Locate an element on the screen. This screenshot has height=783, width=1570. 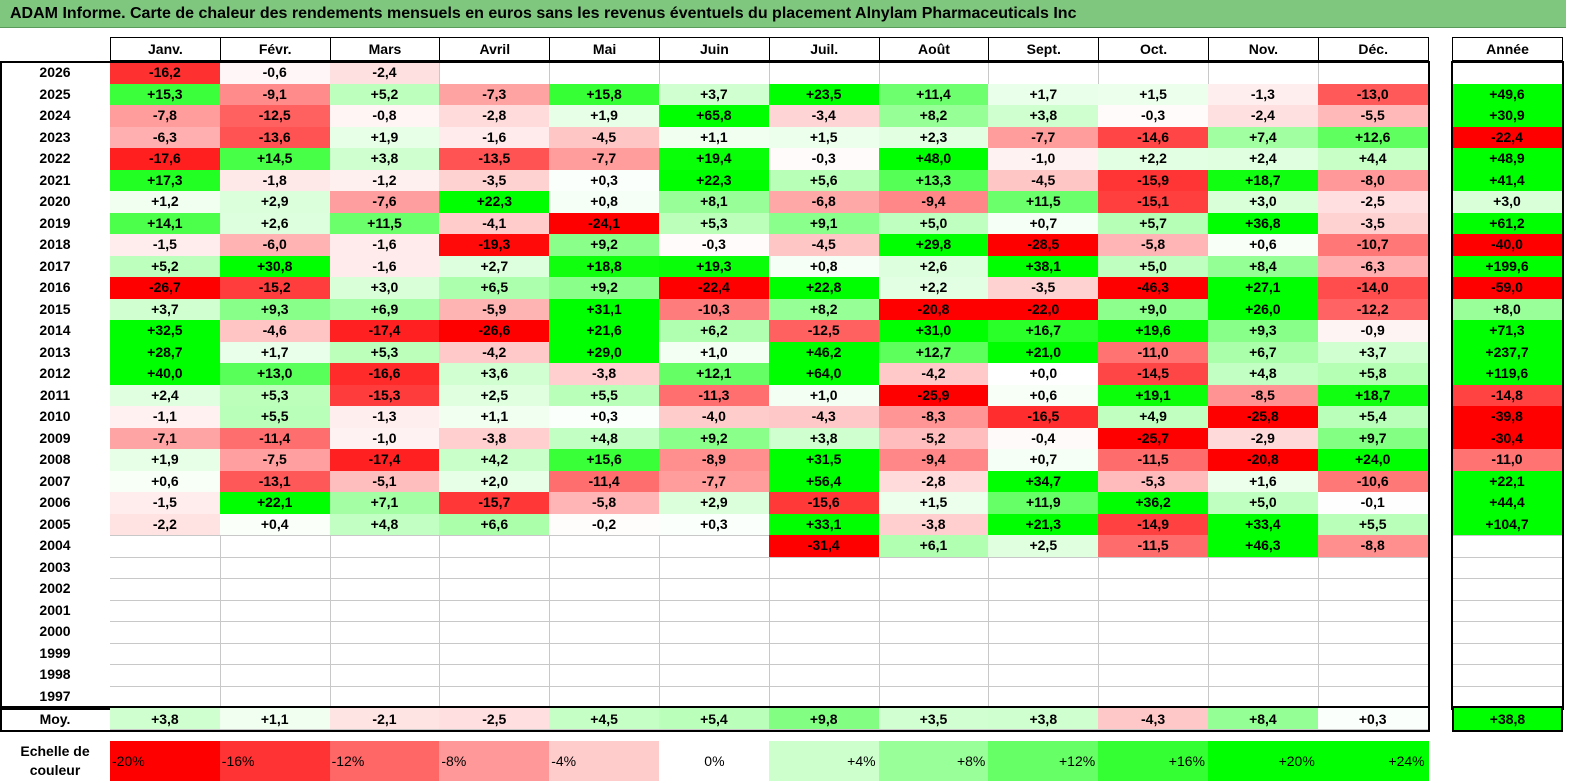
year-label: 2018 is located at coordinates (55, 244).